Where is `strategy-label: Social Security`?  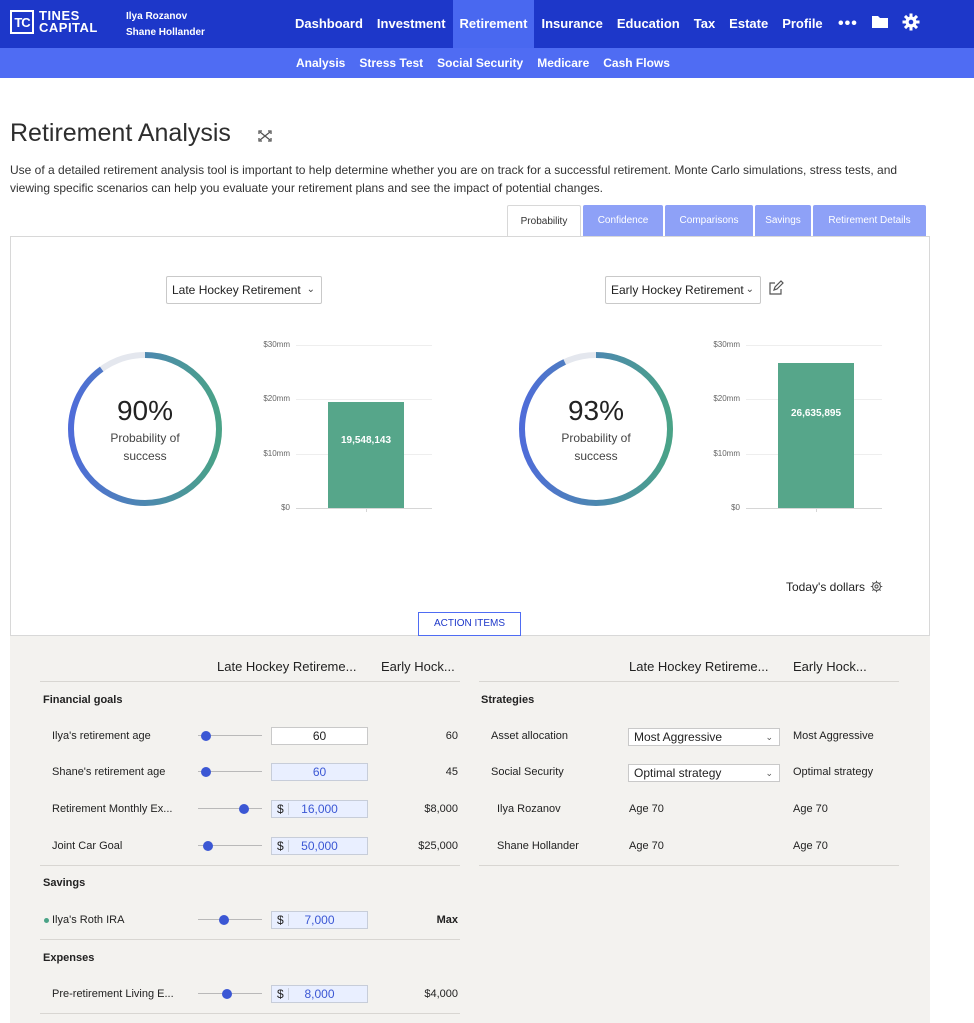 strategy-label: Social Security is located at coordinates (527, 772).